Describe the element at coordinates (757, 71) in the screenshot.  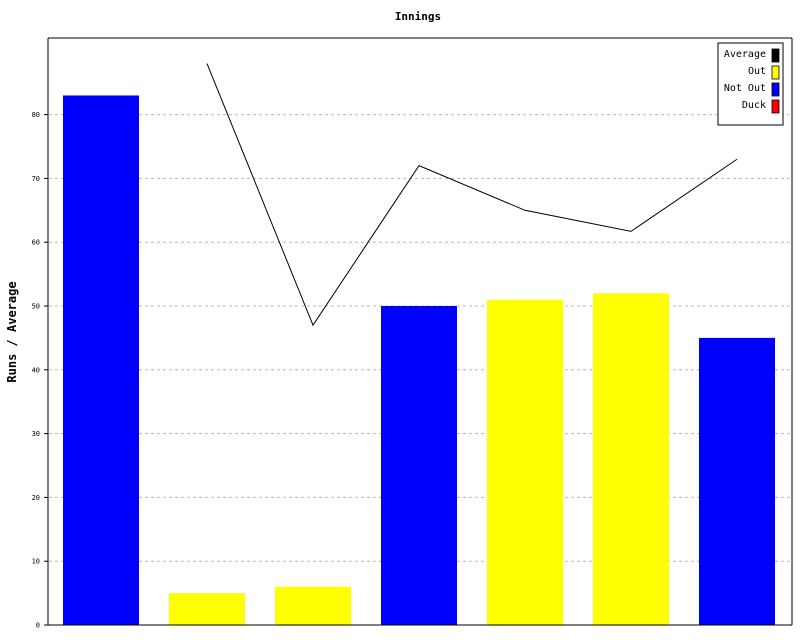
I see `legend-label: Out` at that location.